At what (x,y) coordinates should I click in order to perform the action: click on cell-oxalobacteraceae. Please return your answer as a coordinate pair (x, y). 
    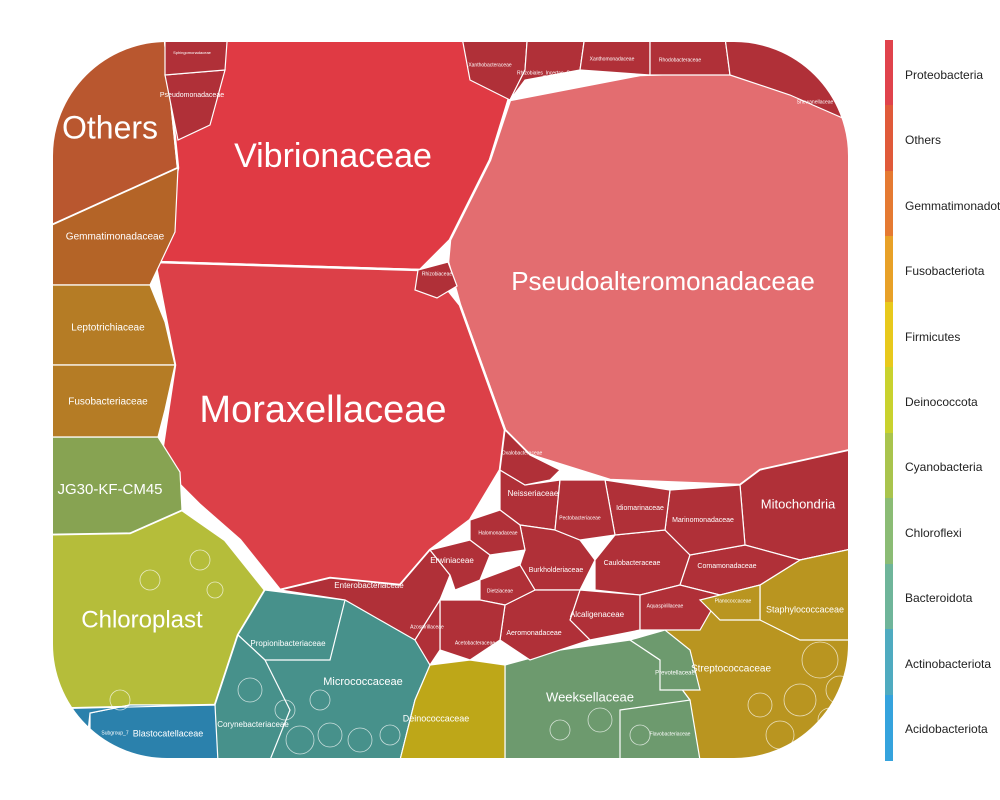
    Looking at the image, I should click on (530, 457).